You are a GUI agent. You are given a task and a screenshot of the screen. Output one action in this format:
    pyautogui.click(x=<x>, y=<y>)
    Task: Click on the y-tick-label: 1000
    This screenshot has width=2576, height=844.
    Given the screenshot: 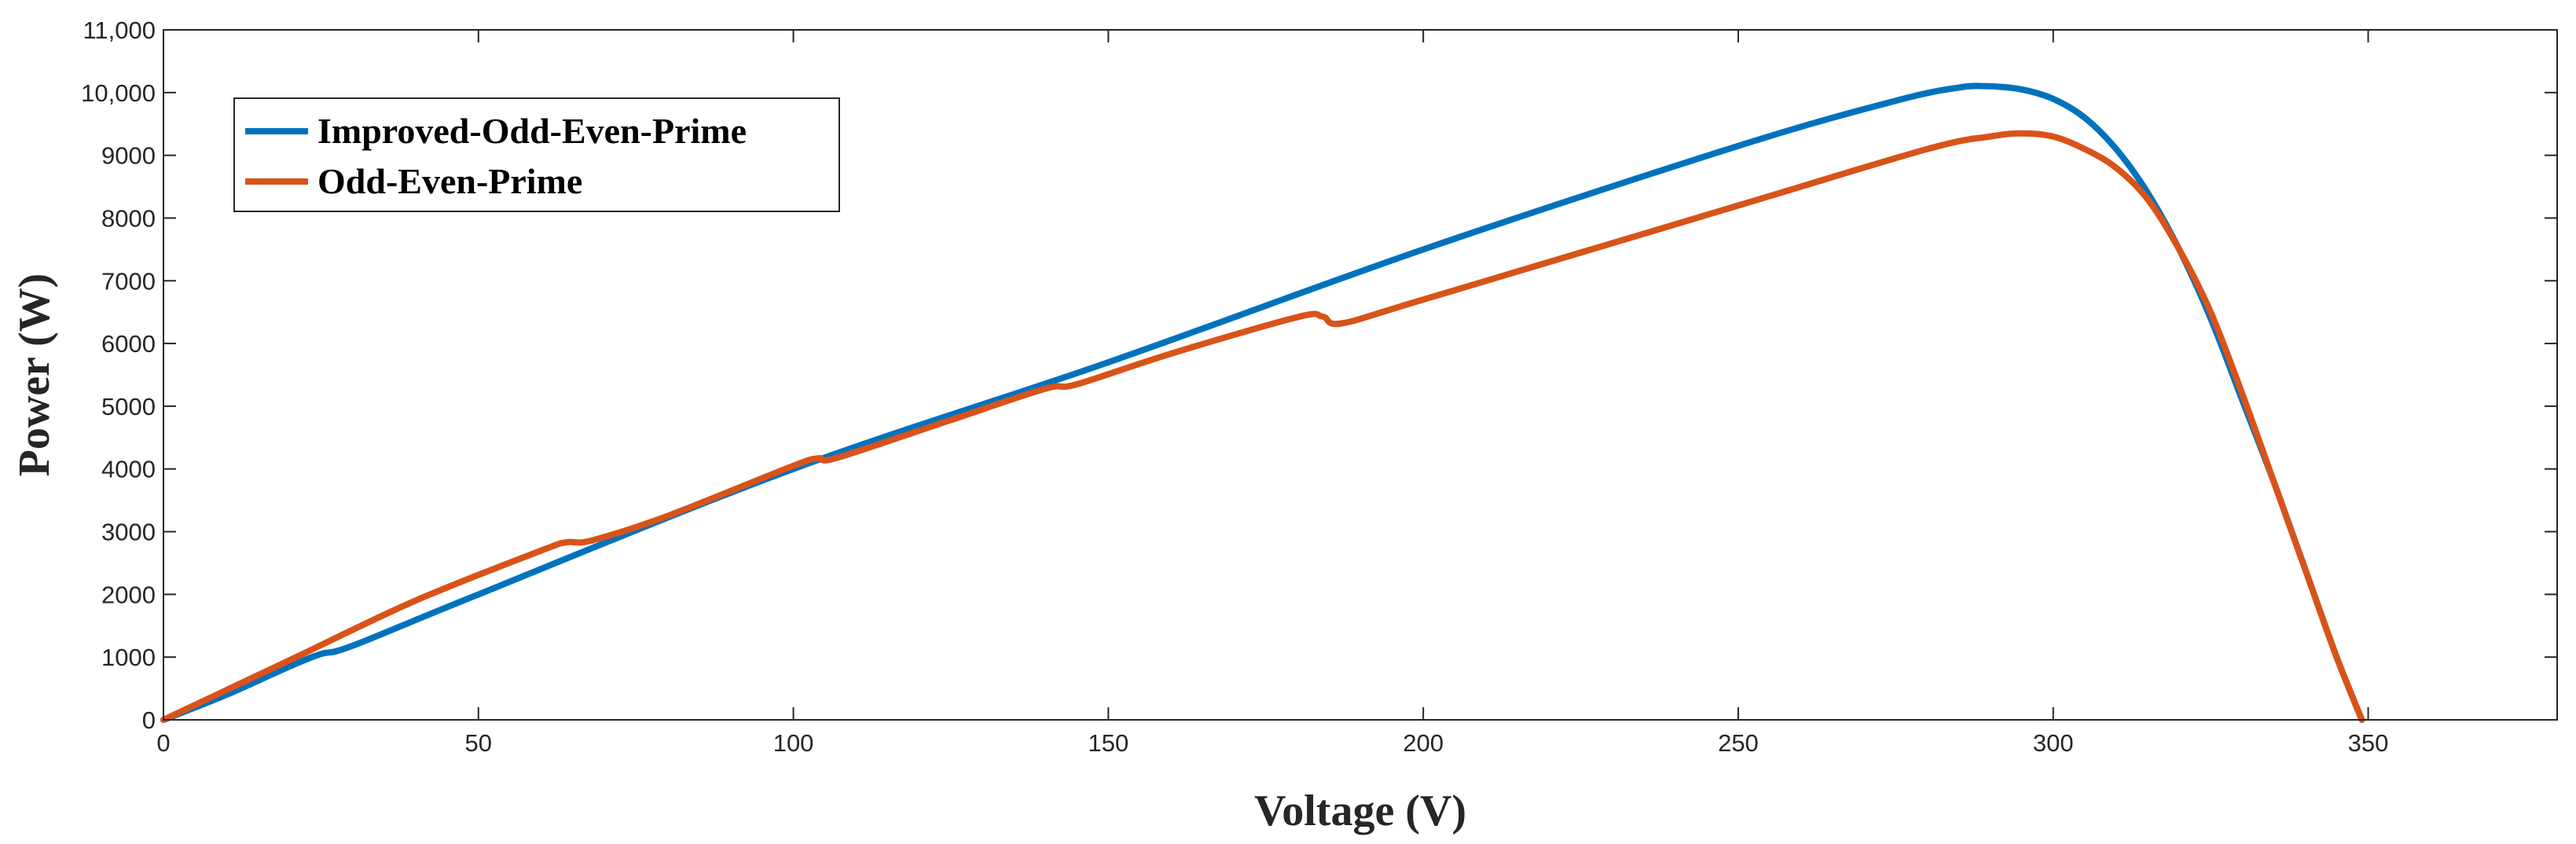 What is the action you would take?
    pyautogui.click(x=128, y=657)
    